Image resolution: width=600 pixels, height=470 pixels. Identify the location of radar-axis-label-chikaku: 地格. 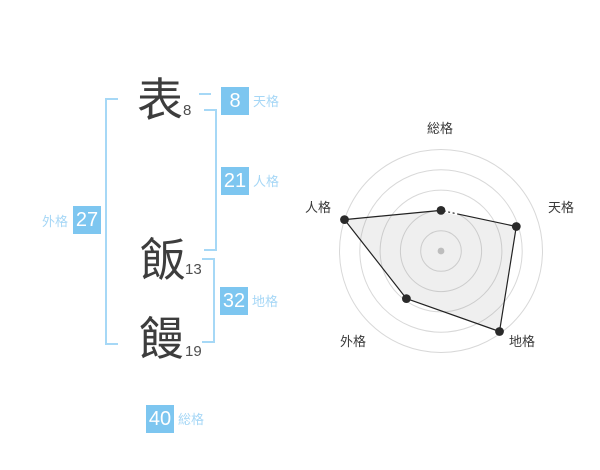
(522, 341).